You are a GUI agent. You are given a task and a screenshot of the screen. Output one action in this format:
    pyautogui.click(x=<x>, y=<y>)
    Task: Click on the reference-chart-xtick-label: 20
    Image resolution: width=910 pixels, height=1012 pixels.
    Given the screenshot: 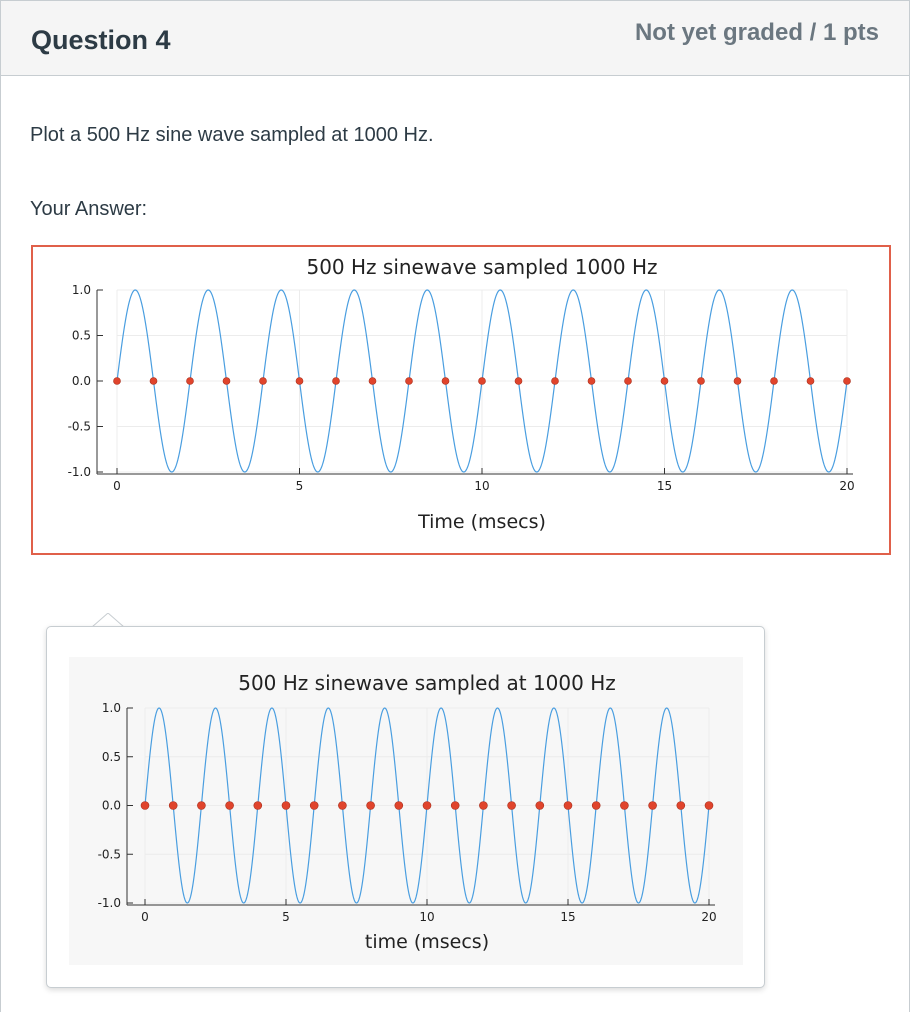 What is the action you would take?
    pyautogui.click(x=708, y=917)
    